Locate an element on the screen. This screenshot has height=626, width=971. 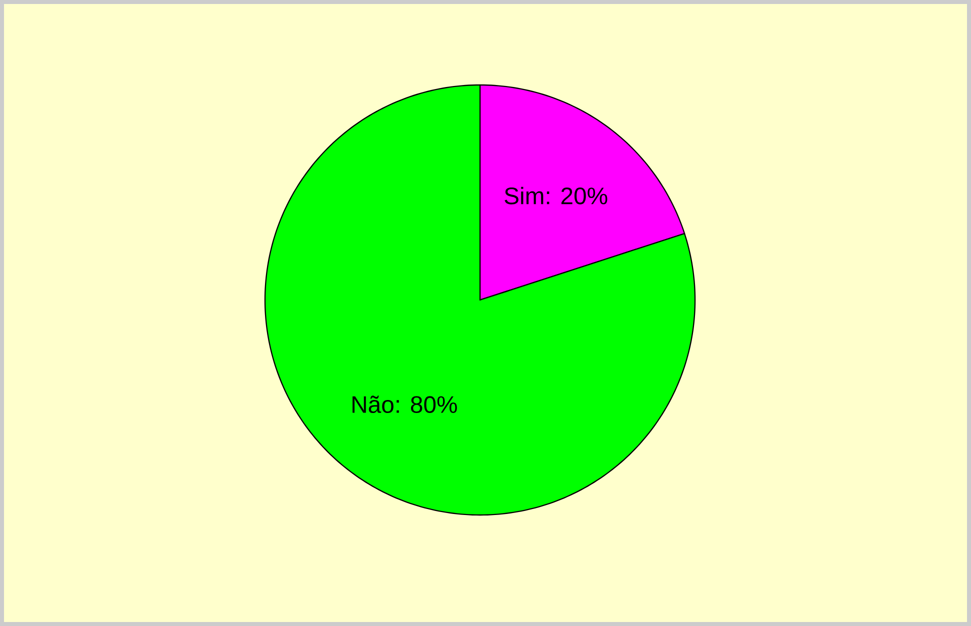
data-label: : 20% is located at coordinates (577, 195).